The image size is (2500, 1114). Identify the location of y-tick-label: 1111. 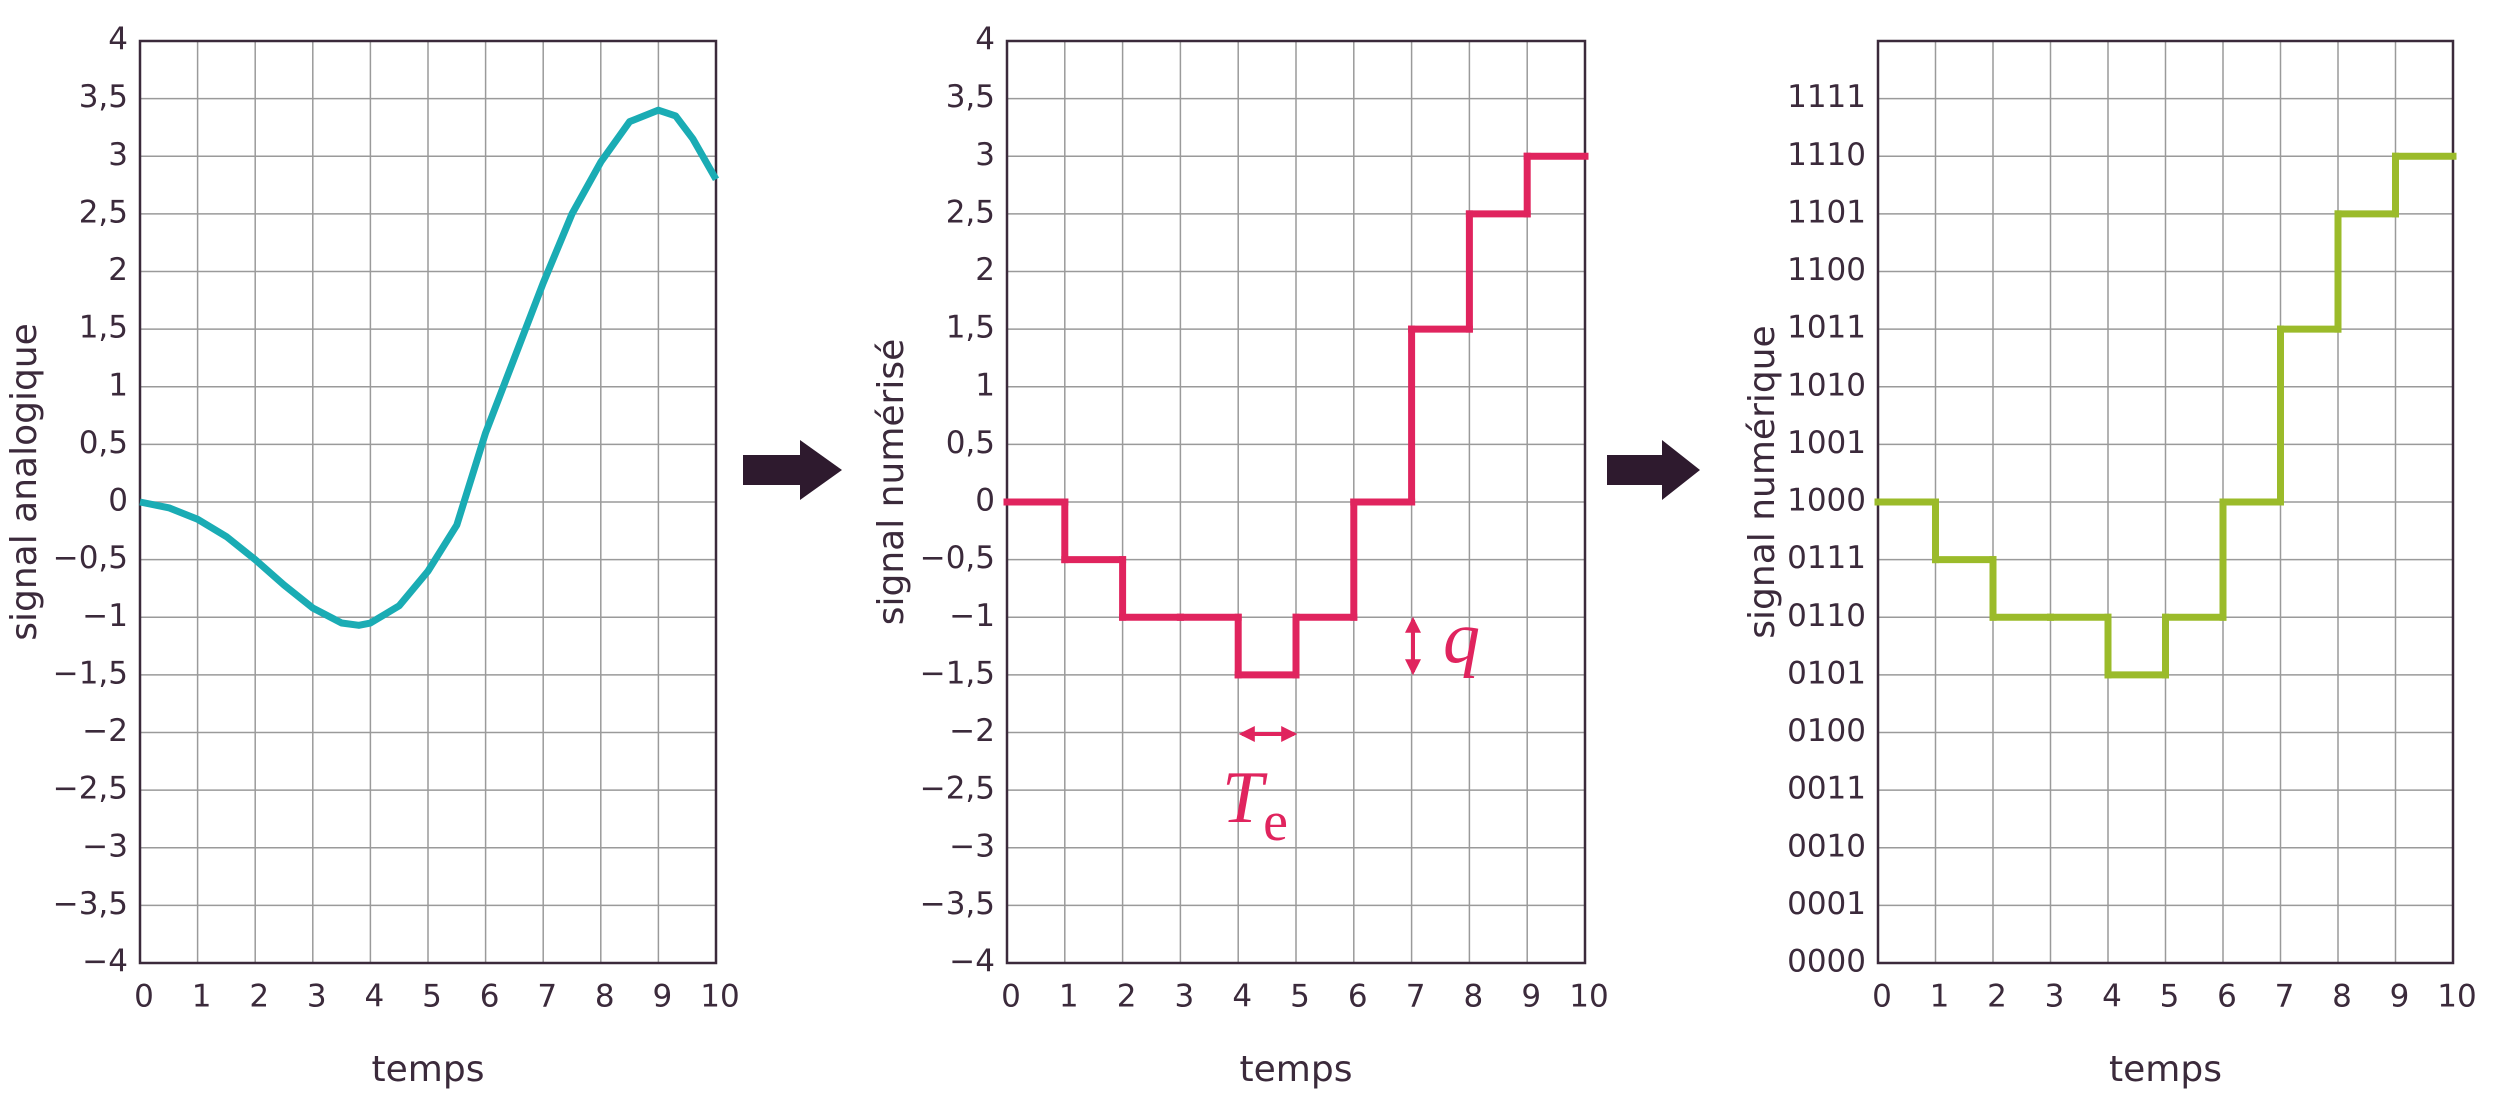
(1826, 97).